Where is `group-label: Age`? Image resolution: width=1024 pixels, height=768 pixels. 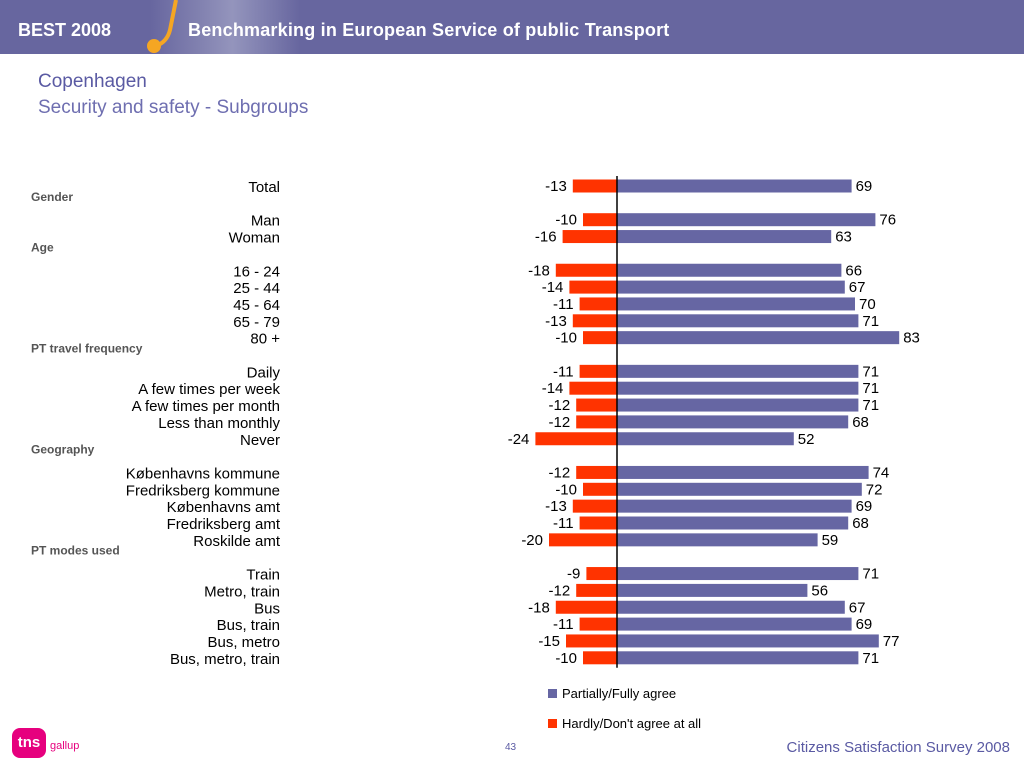
group-label: Age is located at coordinates (42, 247).